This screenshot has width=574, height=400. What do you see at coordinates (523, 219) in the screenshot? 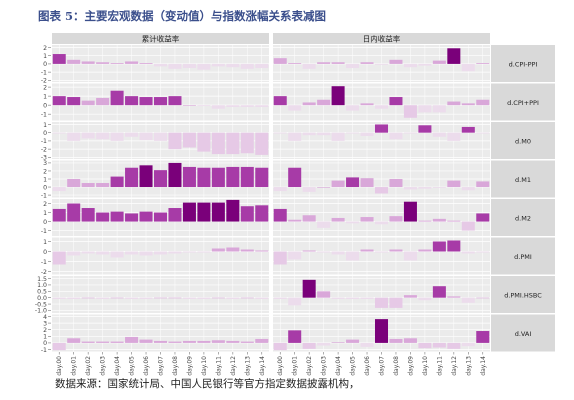
I see `row-strip-label: d.M2` at bounding box center [523, 219].